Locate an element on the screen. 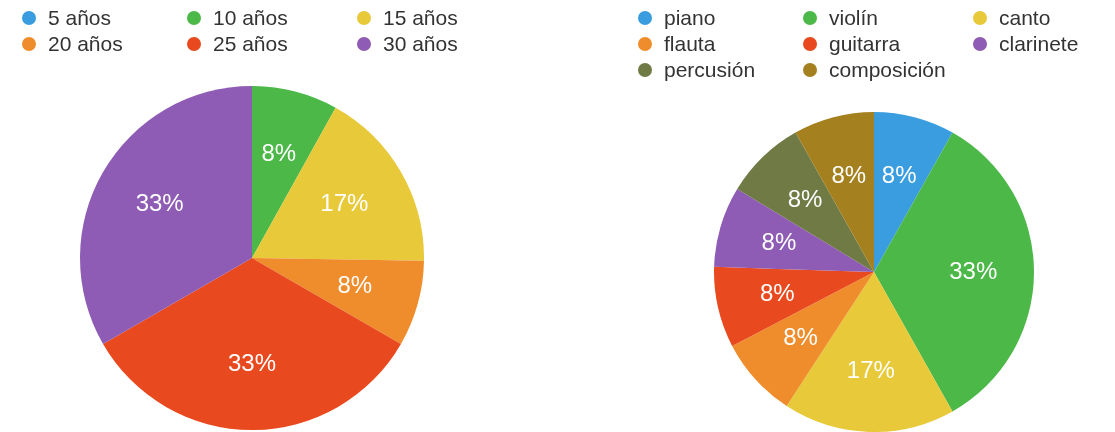 The image size is (1115, 432). legend-label: 15 años is located at coordinates (420, 18).